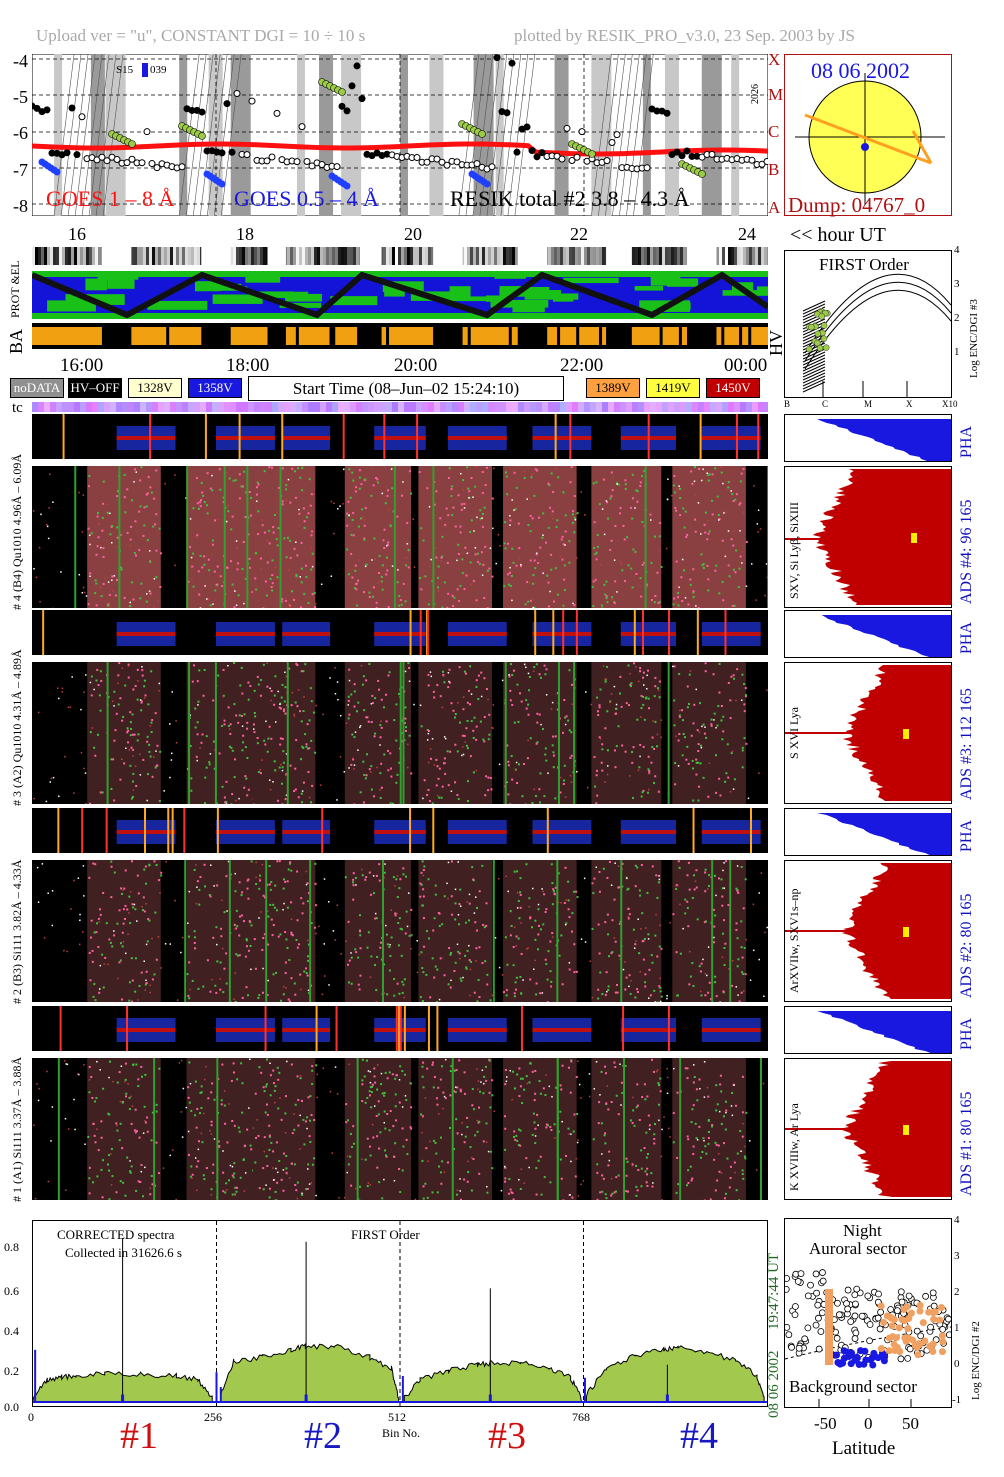 The image size is (1004, 1477). What do you see at coordinates (562, 634) in the screenshot?
I see `pha-red` at bounding box center [562, 634].